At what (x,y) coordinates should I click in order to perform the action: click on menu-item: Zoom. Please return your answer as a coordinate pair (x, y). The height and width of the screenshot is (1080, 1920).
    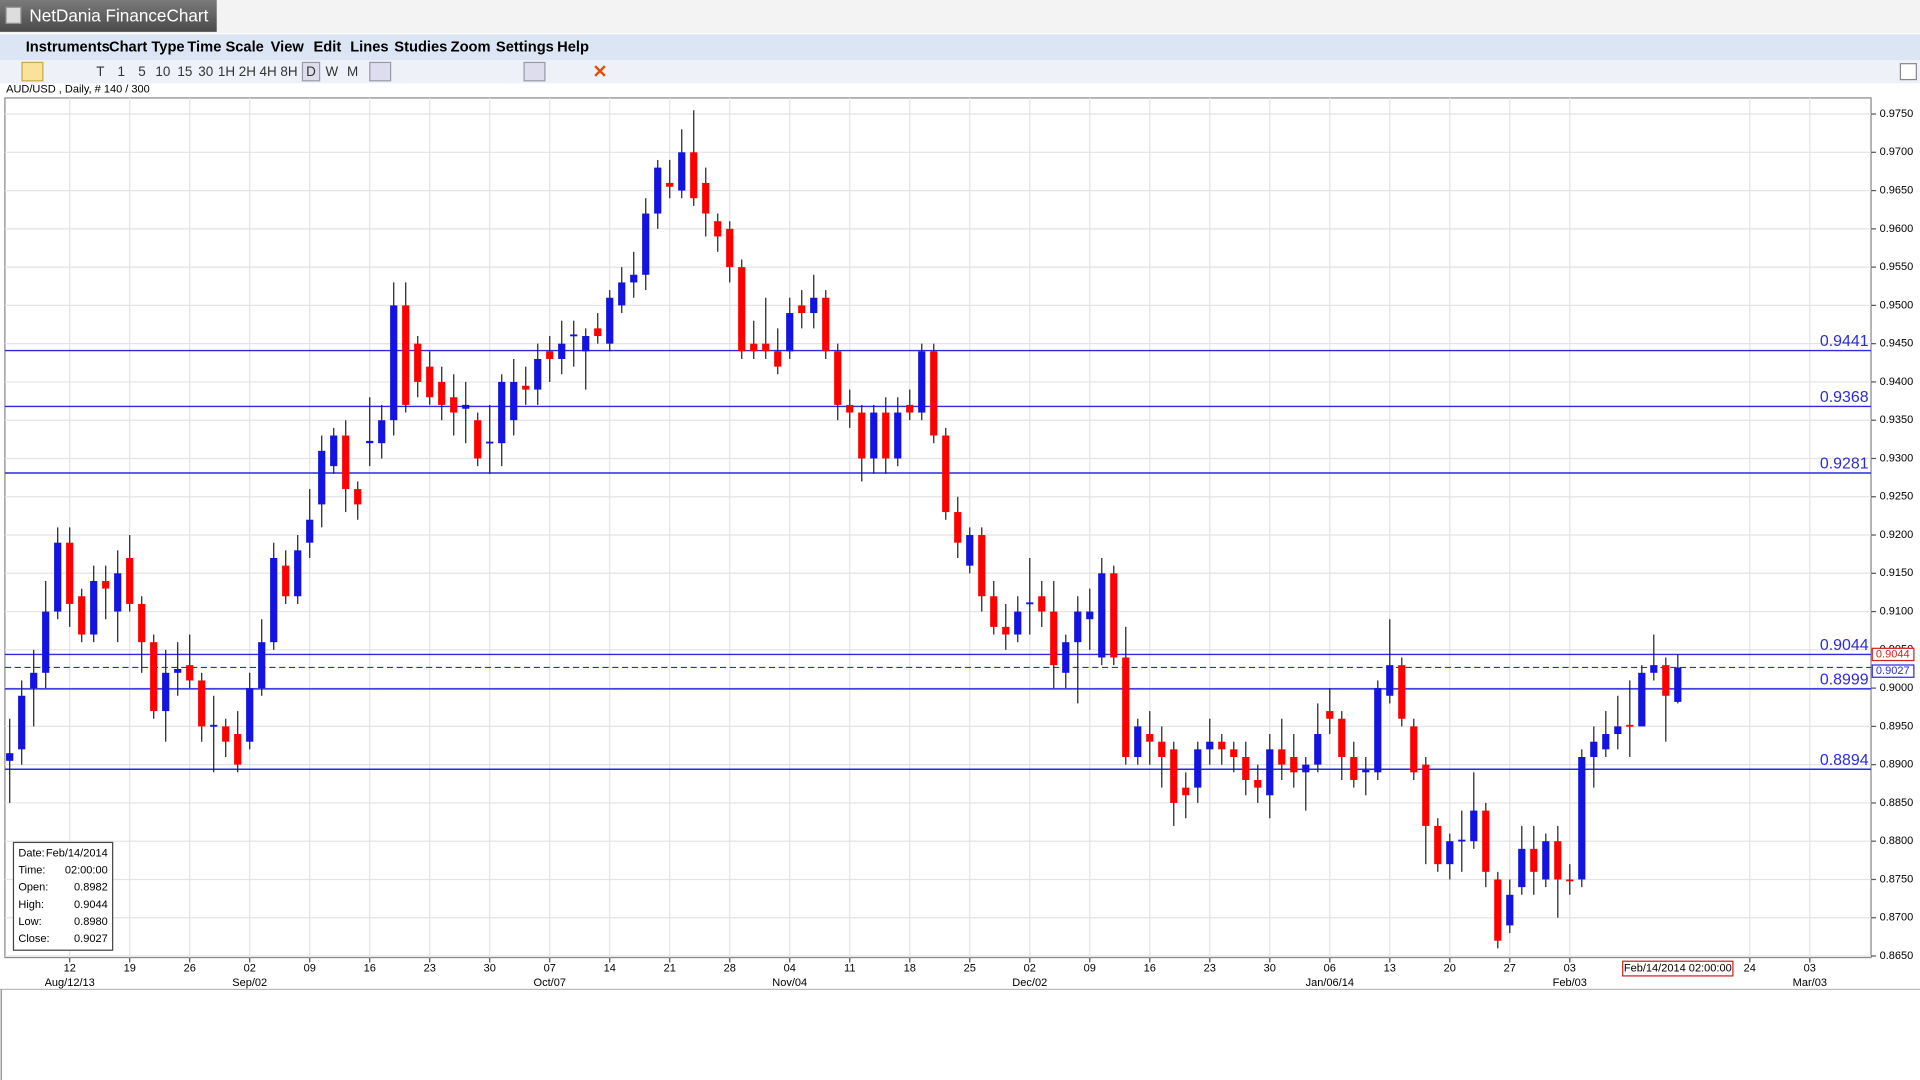
    Looking at the image, I should click on (471, 48).